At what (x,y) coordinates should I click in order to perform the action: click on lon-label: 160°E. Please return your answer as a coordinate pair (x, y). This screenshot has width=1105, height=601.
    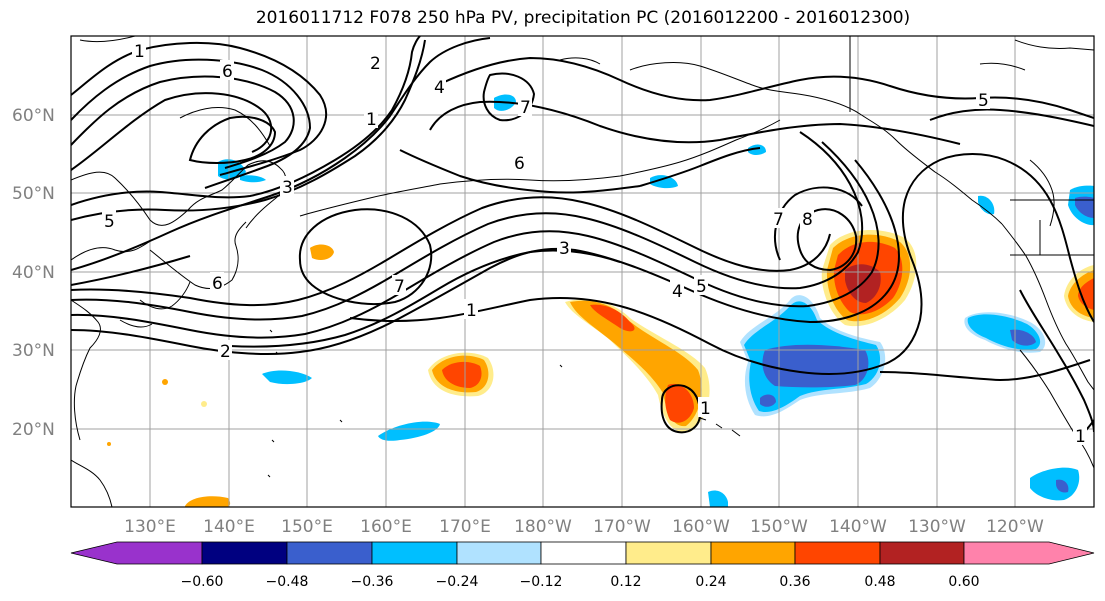
    Looking at the image, I should click on (386, 527).